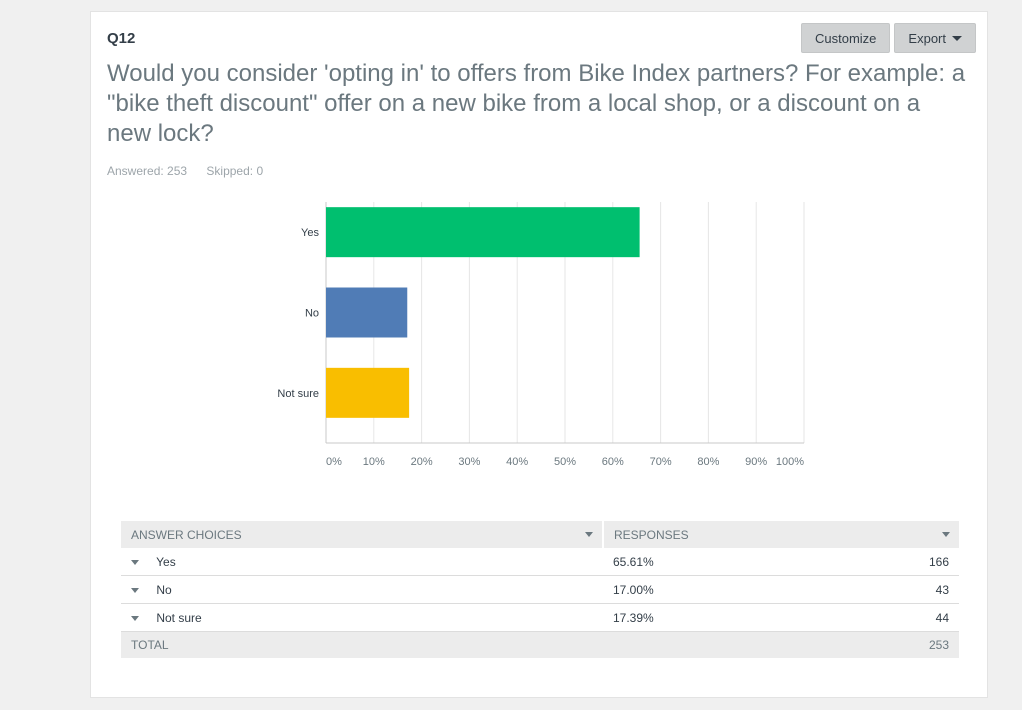  Describe the element at coordinates (942, 617) in the screenshot. I see `response-count: 44` at that location.